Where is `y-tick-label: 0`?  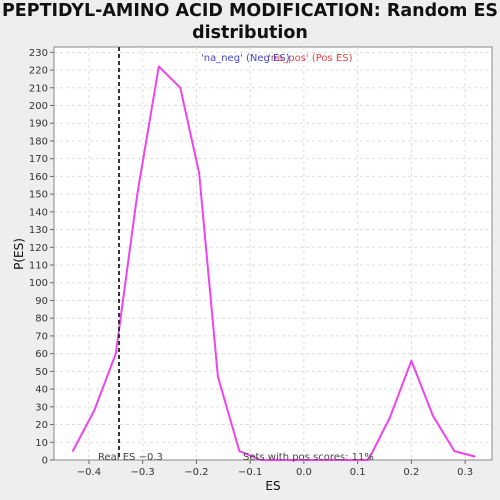
y-tick-label: 0 is located at coordinates (45, 461).